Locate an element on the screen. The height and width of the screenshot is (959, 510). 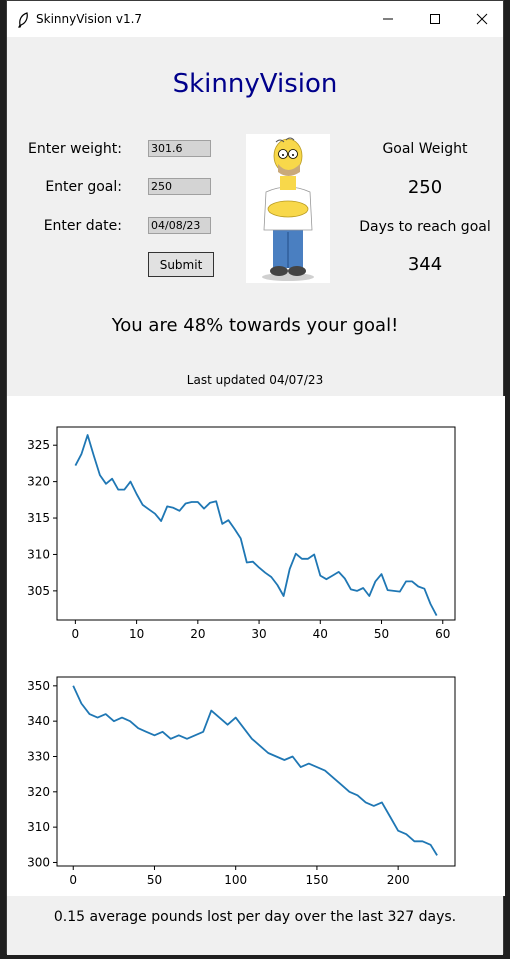
homer-figure is located at coordinates (288, 209).